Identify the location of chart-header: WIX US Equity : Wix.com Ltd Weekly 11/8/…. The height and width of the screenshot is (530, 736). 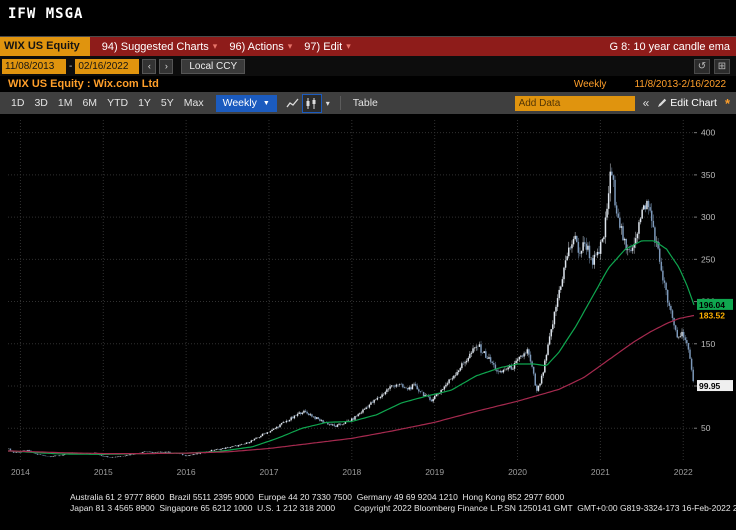
(368, 84).